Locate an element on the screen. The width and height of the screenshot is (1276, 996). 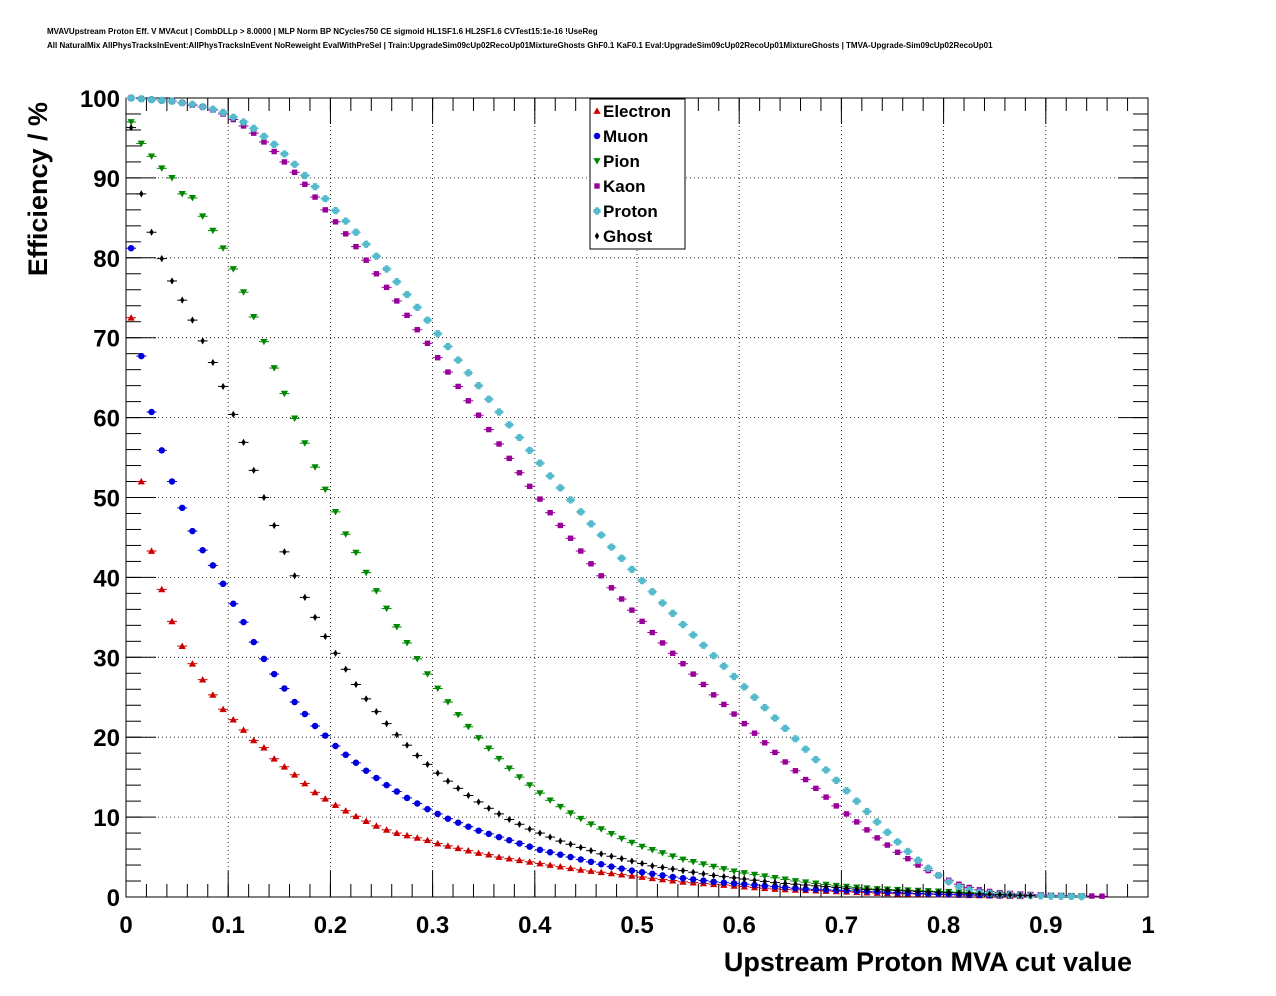
x-tick-label: 1 is located at coordinates (1147, 925).